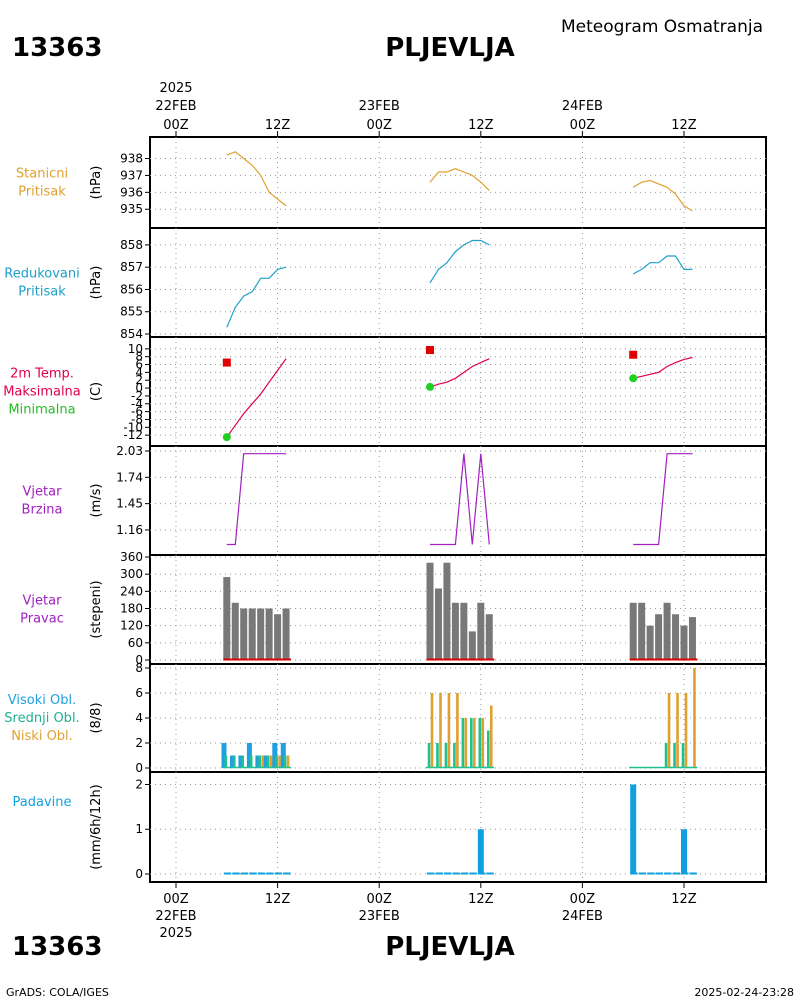  I want to click on panel-label: Minimalna, so click(41, 410).